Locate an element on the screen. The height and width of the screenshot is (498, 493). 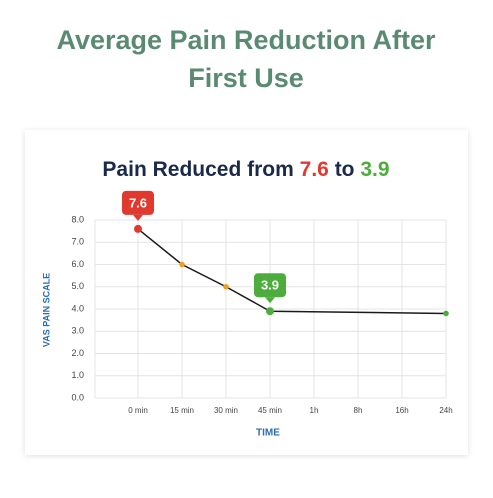
x-tick-label: 1h is located at coordinates (314, 410).